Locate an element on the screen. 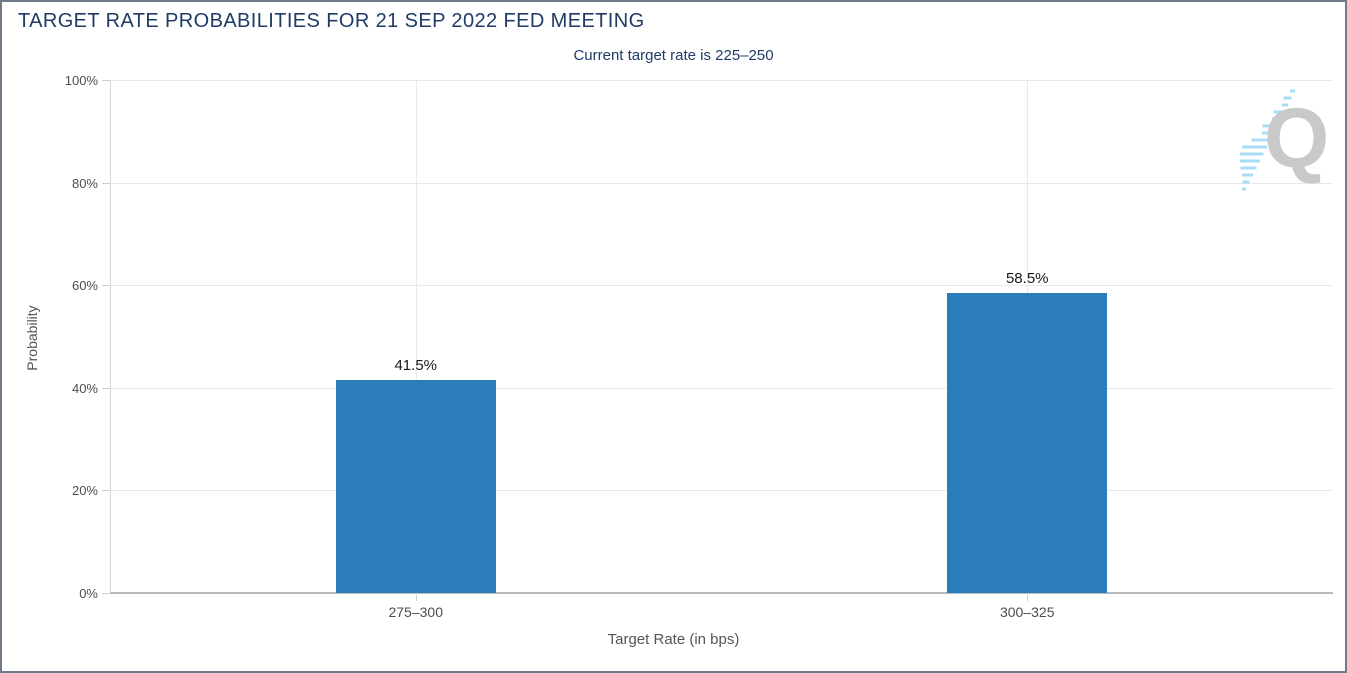  x-tick-label: 300–325 is located at coordinates (1027, 612).